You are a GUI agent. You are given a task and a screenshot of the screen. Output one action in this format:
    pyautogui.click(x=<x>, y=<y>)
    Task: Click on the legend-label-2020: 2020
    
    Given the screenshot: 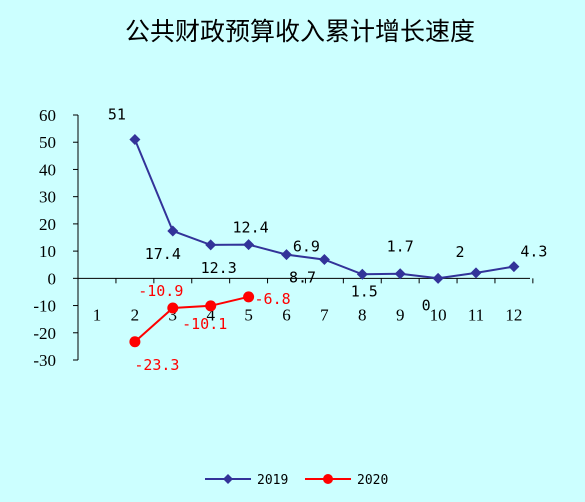 What is the action you would take?
    pyautogui.click(x=372, y=480)
    